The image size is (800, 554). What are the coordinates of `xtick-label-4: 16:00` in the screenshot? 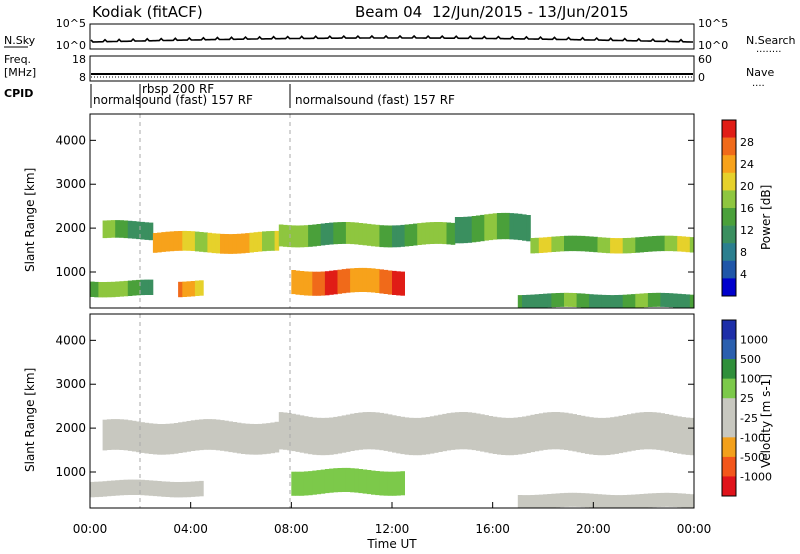 It's located at (492, 529).